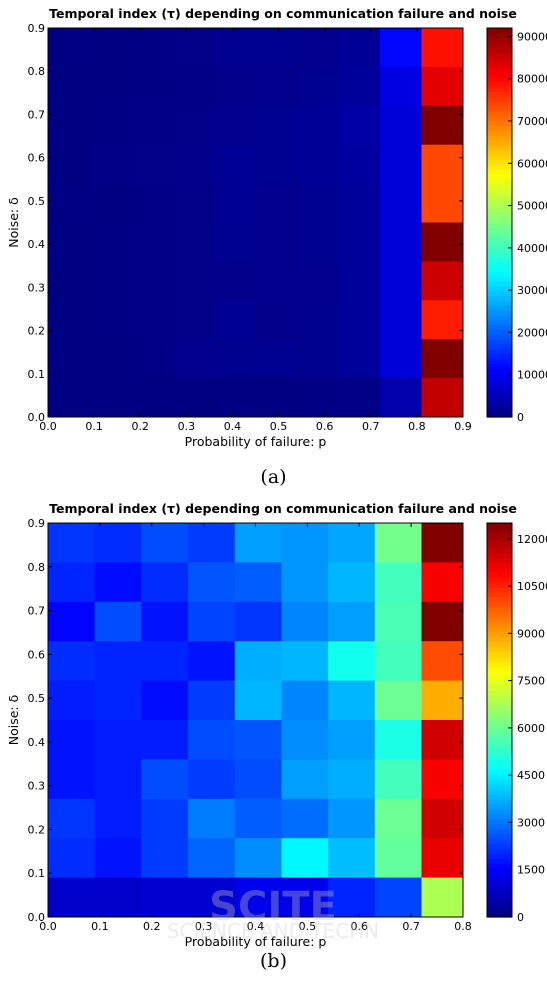  Describe the element at coordinates (94, 426) in the screenshot. I see `x-tick-label: 0.1` at that location.